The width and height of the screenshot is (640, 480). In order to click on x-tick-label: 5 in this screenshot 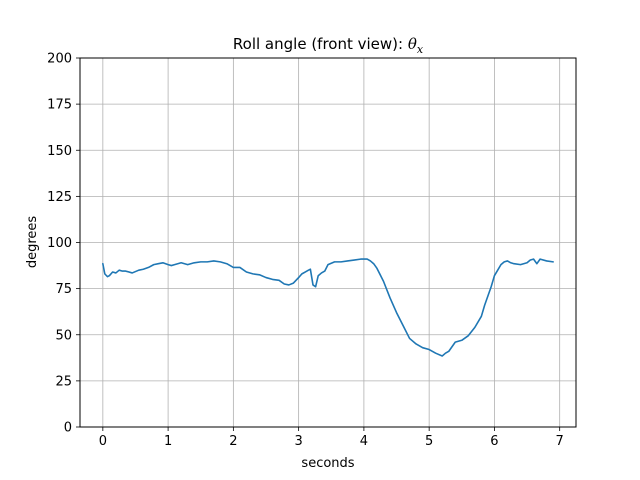, I will do `click(429, 441)`.